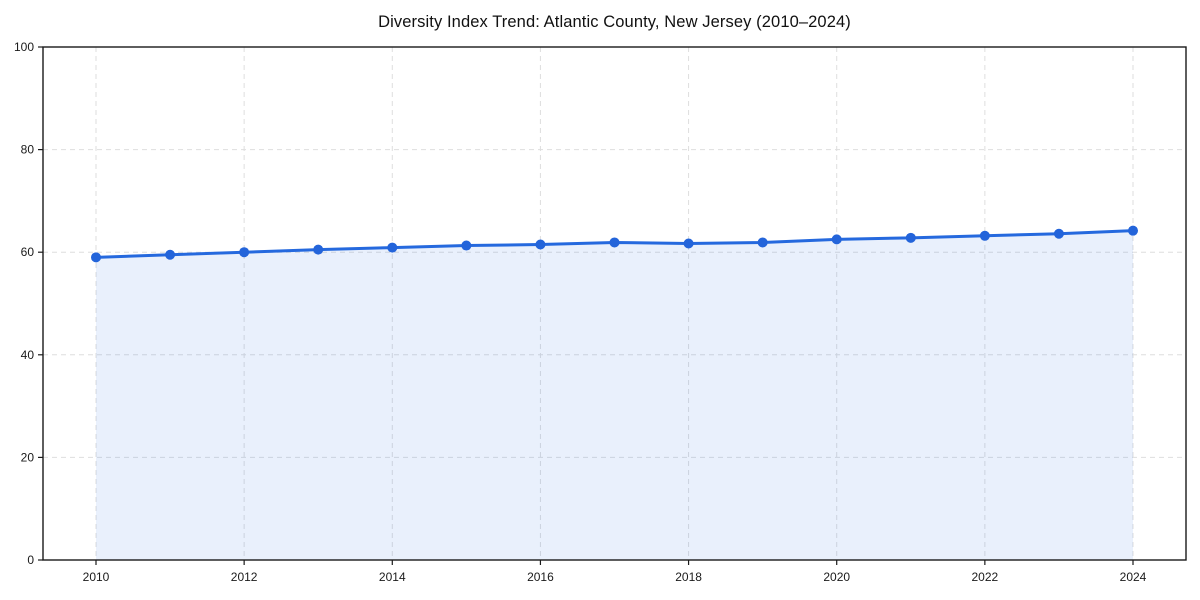 The width and height of the screenshot is (1200, 600). What do you see at coordinates (540, 577) in the screenshot?
I see `x-tick-label: 2016` at bounding box center [540, 577].